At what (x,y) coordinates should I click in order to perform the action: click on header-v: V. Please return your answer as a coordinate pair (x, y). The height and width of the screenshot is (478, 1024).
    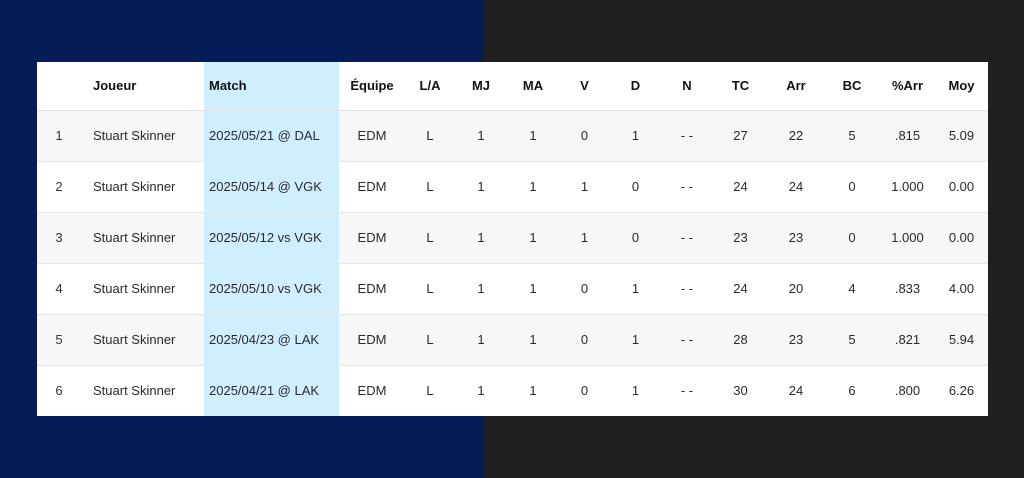
    Looking at the image, I should click on (584, 86).